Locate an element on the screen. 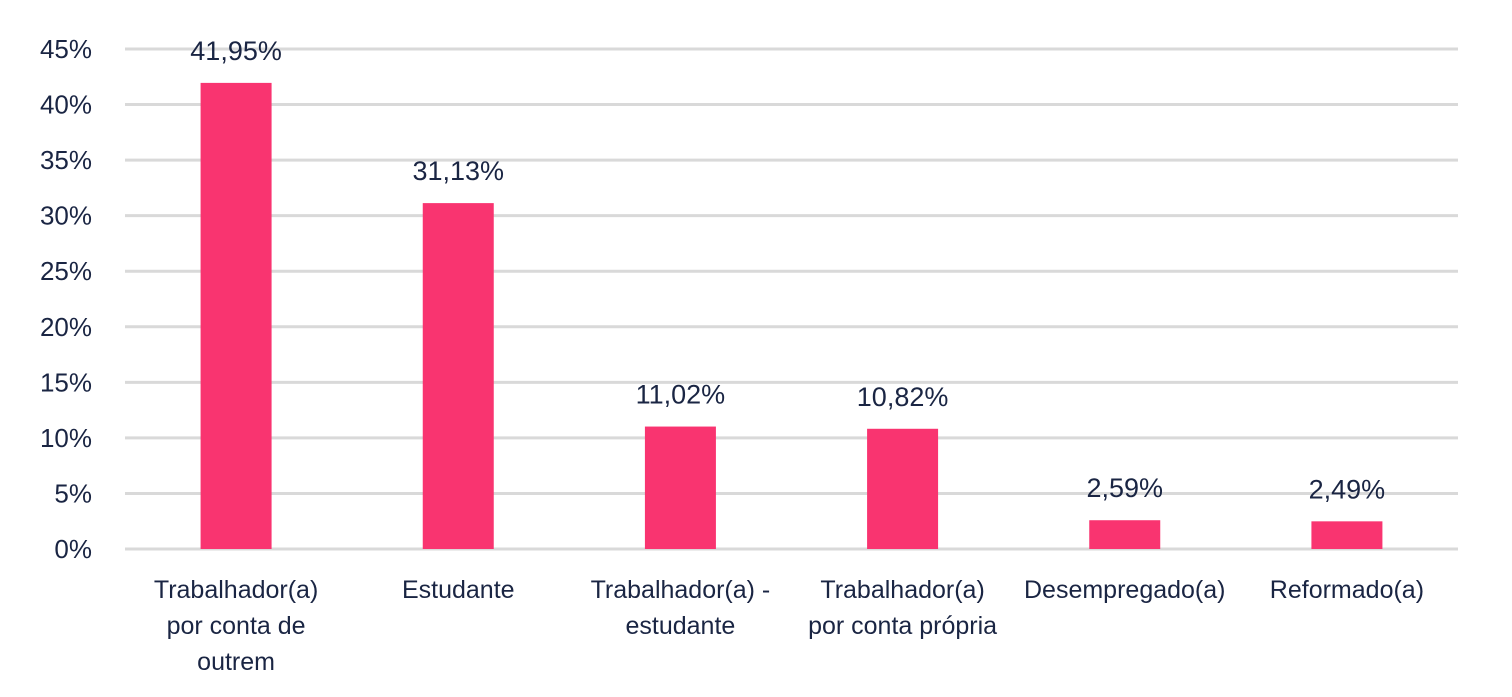 This screenshot has width=1512, height=697. category-label-line: outrem is located at coordinates (236, 662).